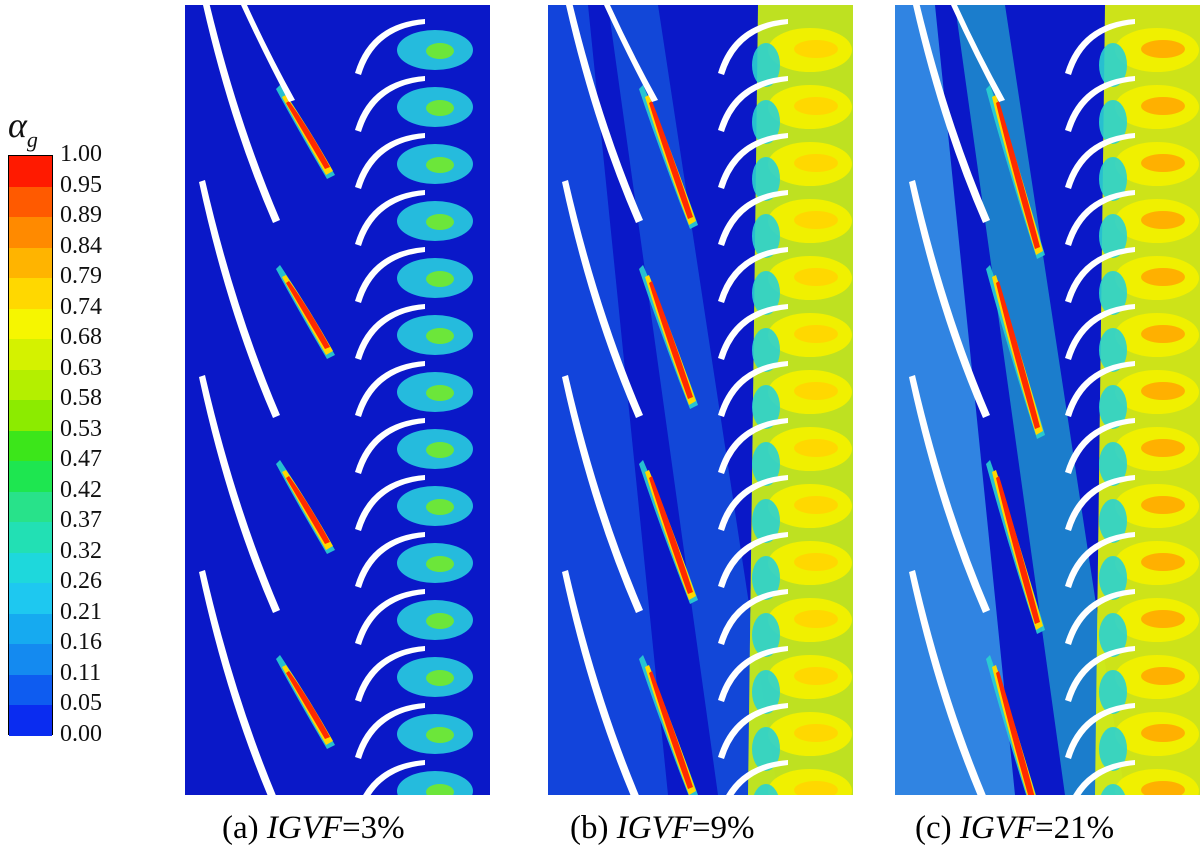 The image size is (1200, 850). What do you see at coordinates (81, 703) in the screenshot?
I see `legend-tick-label: 0.05` at bounding box center [81, 703].